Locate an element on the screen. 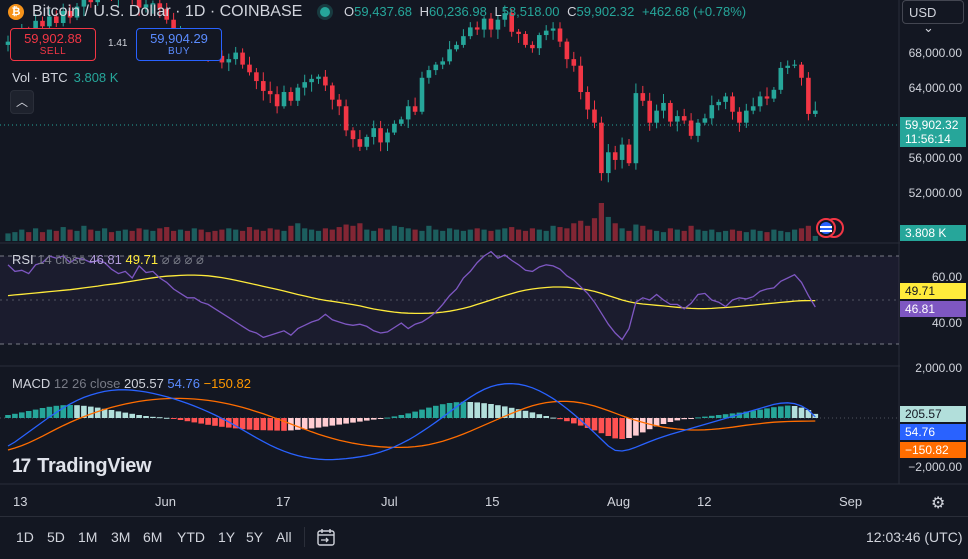  rsi-legend: RSI 14 close 46.81 49.71 ⌀ ⌀ ⌀ ⌀ is located at coordinates (108, 260).